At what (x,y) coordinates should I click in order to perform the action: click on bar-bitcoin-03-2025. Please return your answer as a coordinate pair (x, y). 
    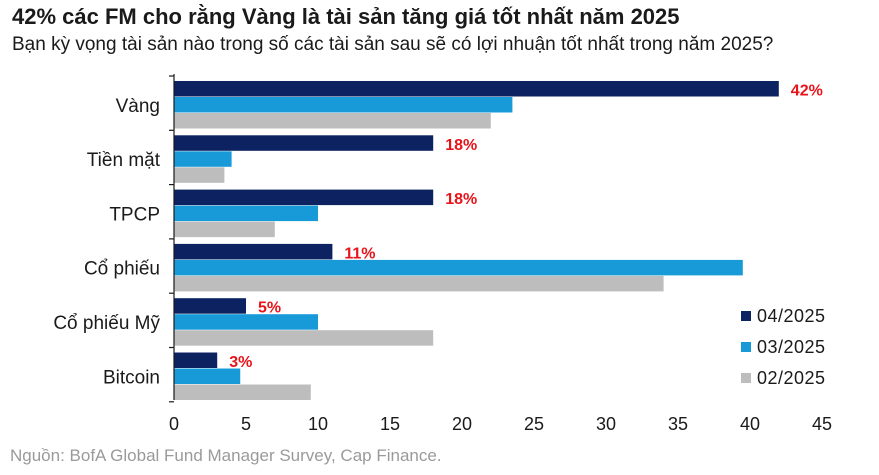
    Looking at the image, I should click on (207, 376).